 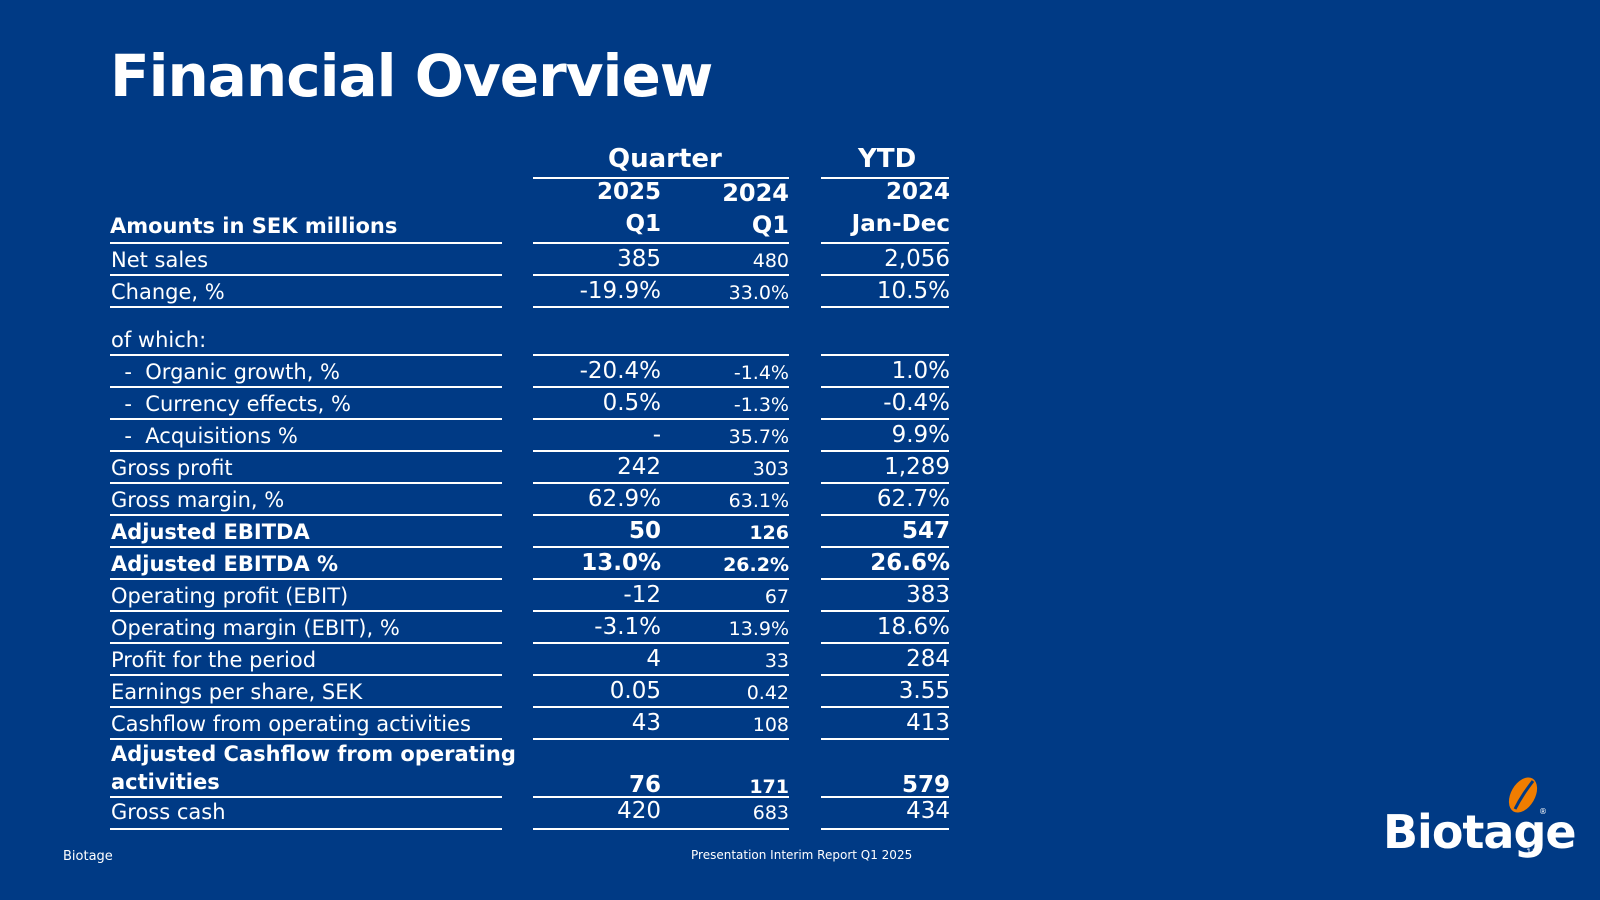 What do you see at coordinates (924, 691) in the screenshot?
I see `cell-ytd: 3.55` at bounding box center [924, 691].